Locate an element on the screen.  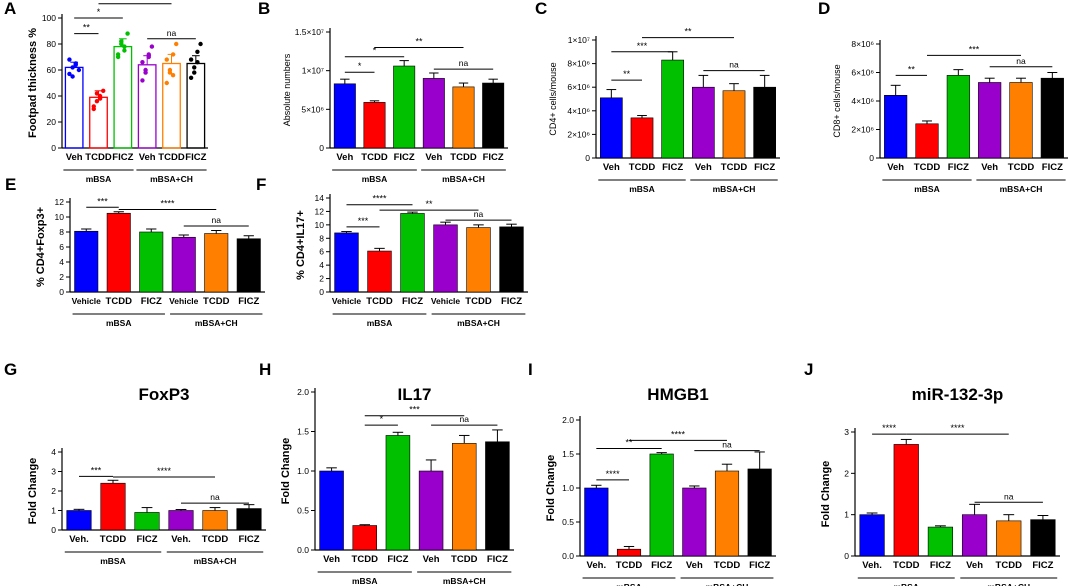
panel-i-letter: I is located at coordinates (530, 369).